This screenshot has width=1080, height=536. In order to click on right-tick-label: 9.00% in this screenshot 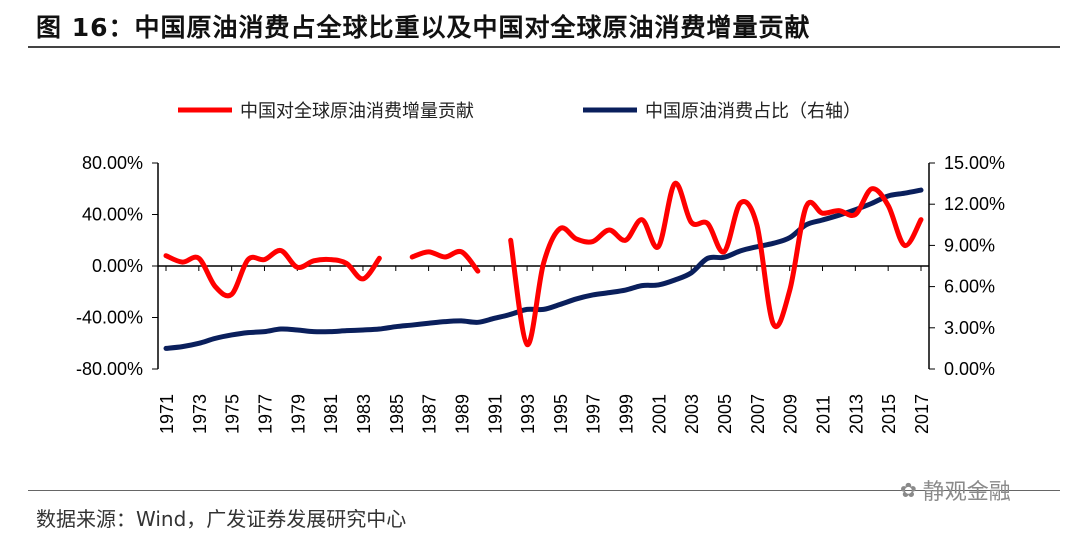, I will do `click(969, 245)`.